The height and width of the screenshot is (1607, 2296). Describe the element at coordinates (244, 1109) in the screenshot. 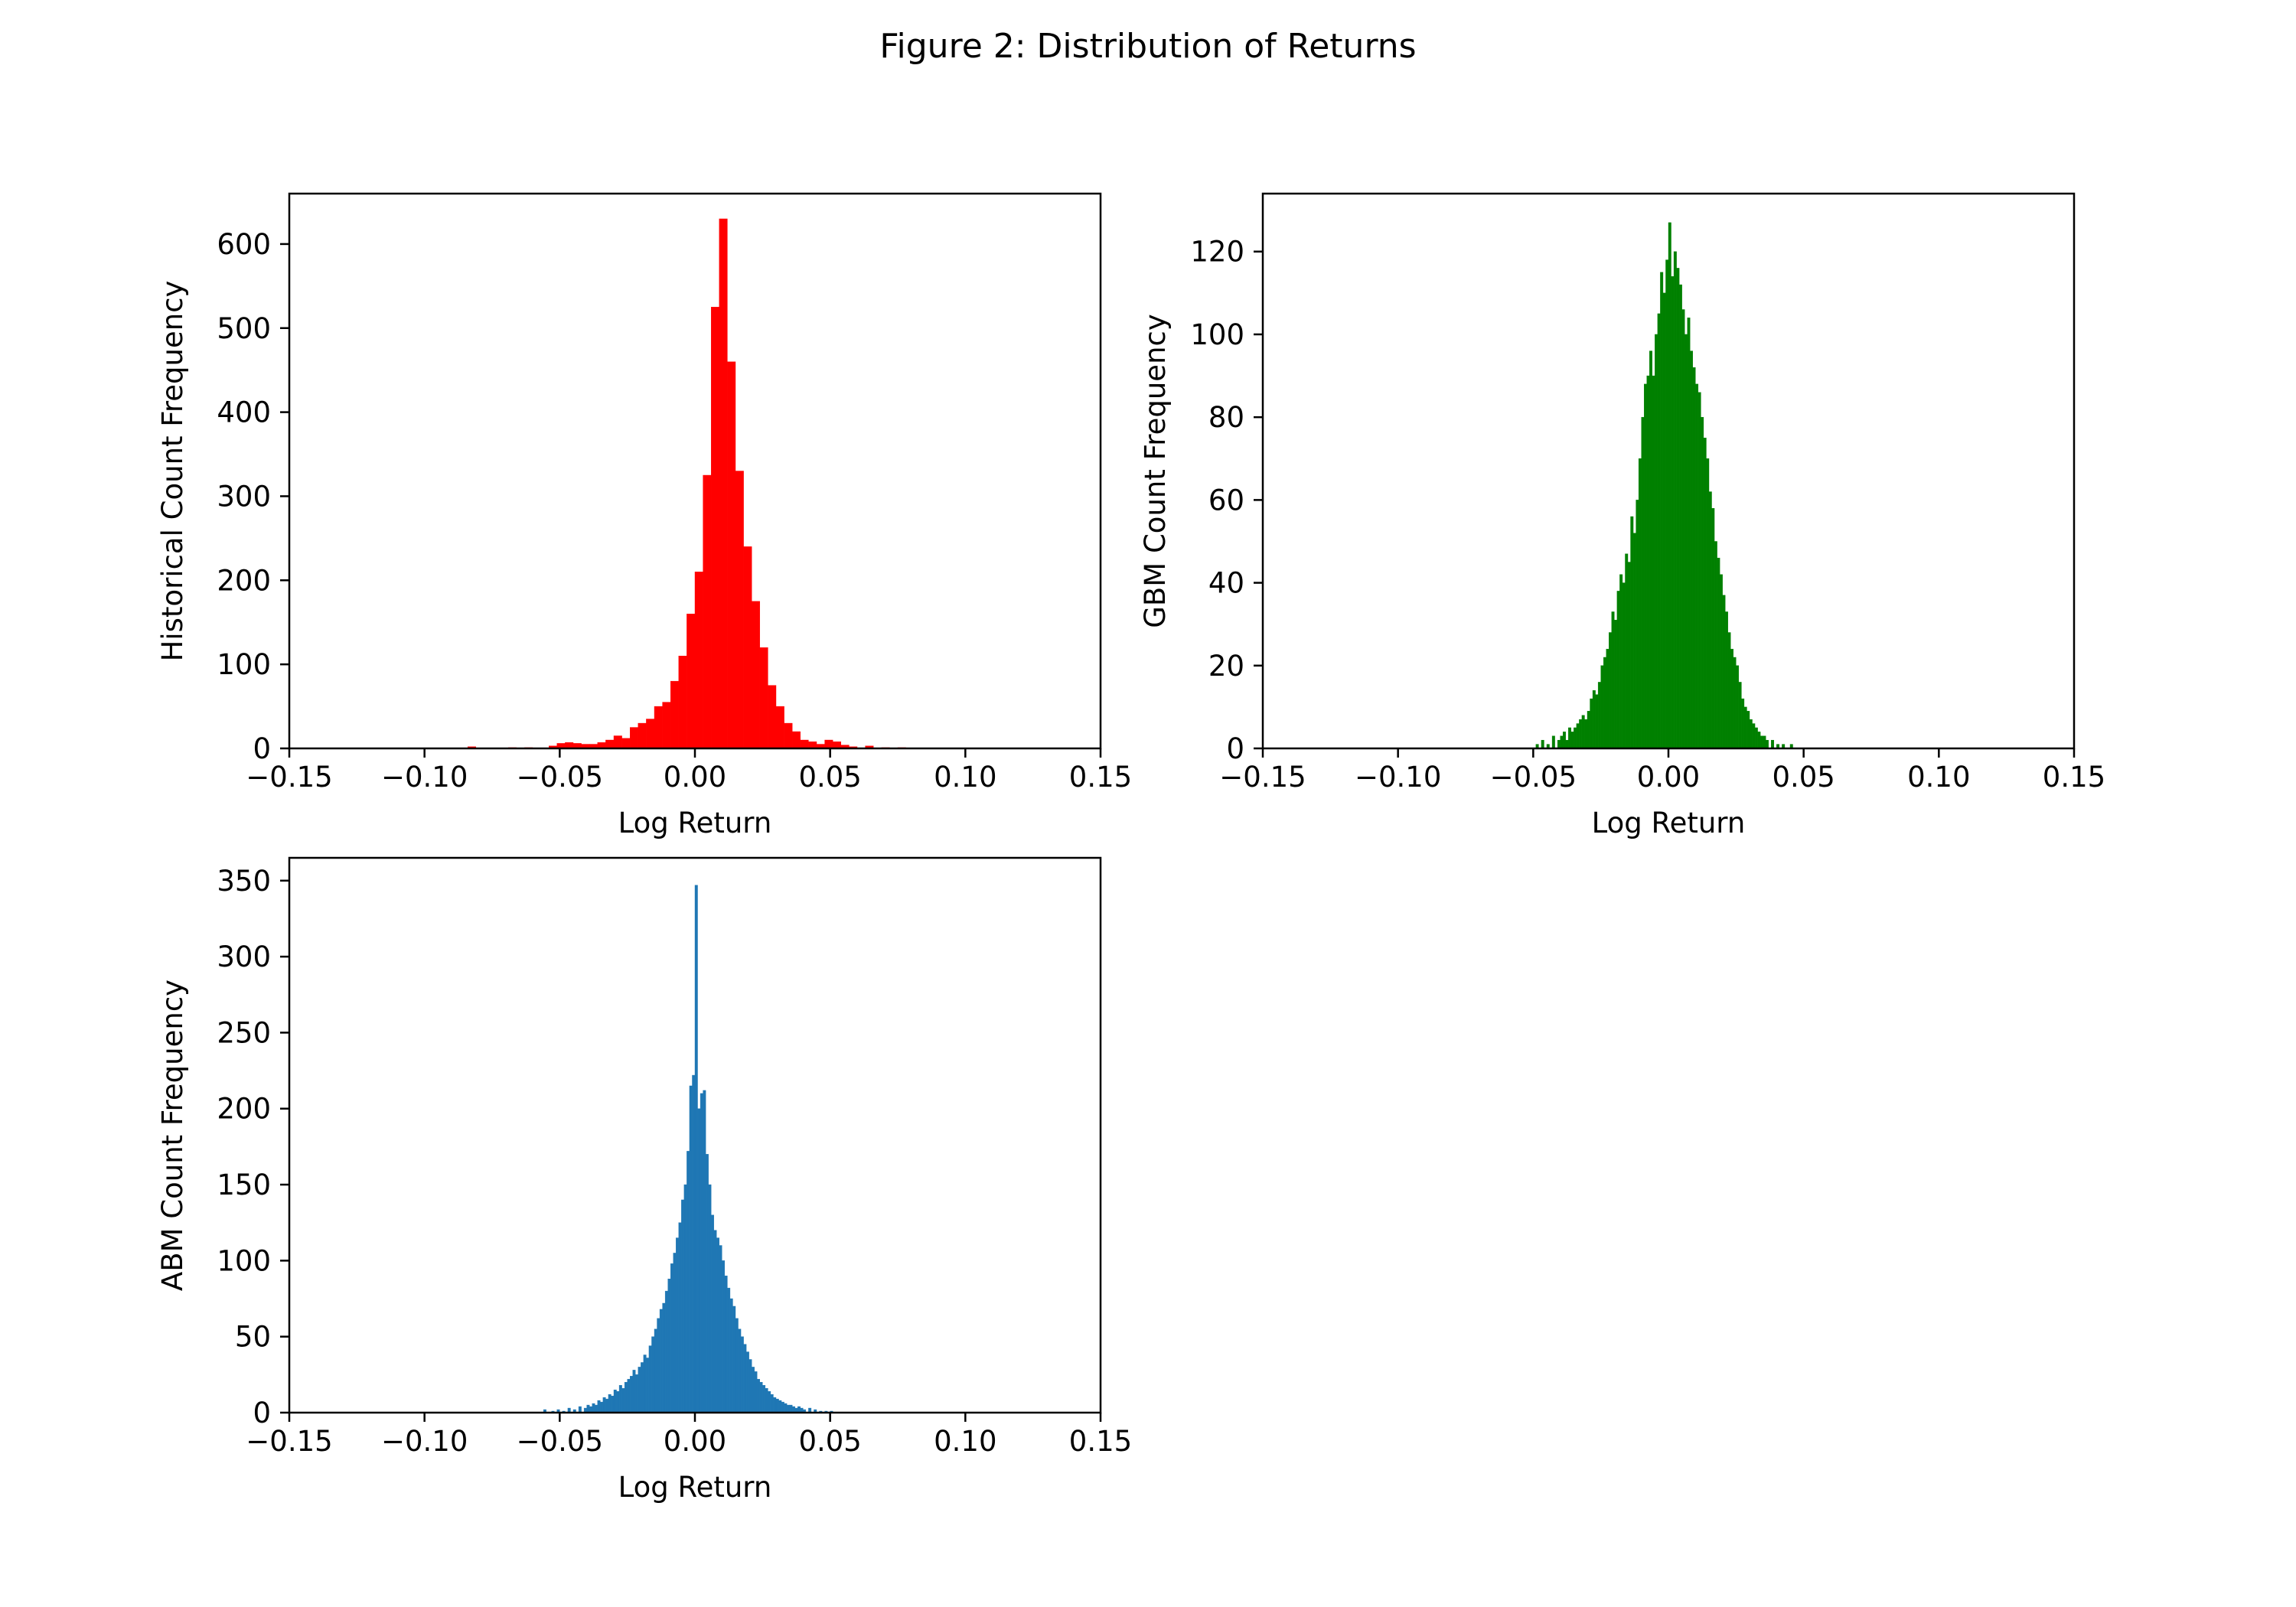

I see `y-tick-label: 200` at that location.